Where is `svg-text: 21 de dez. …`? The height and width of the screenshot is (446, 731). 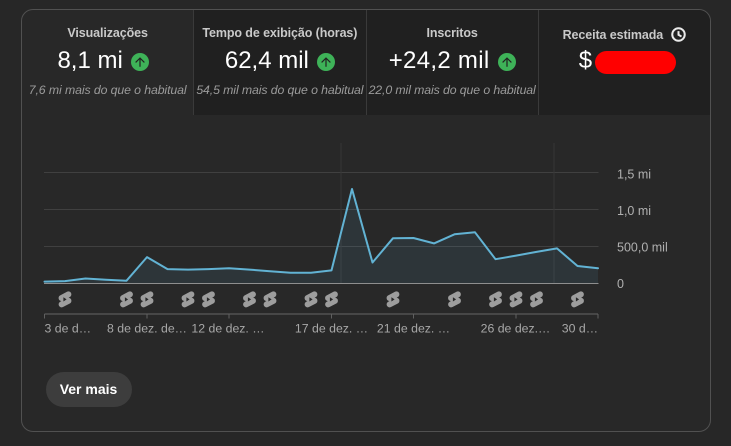 svg-text: 21 de dez. … is located at coordinates (413, 329).